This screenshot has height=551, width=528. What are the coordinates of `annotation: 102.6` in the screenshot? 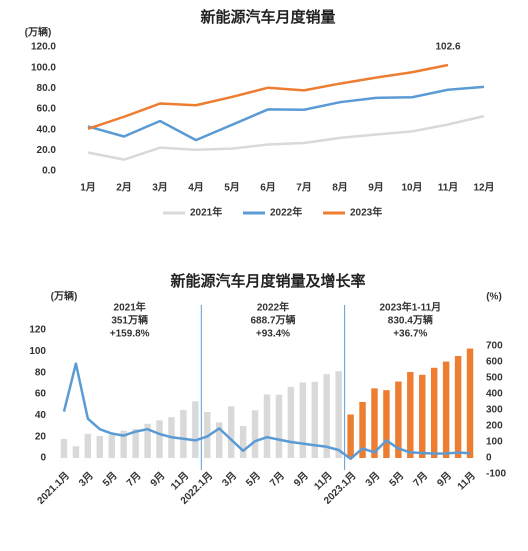 It's located at (447, 47).